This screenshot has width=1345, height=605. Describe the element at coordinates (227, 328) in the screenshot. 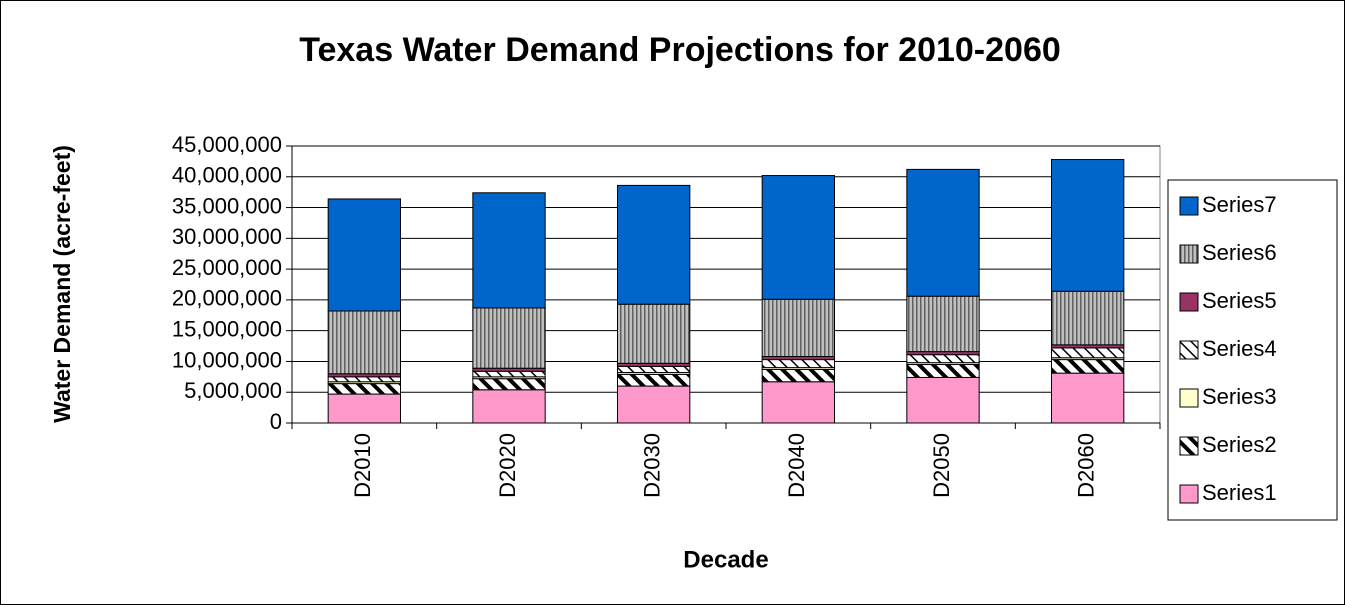

I see `y-tick-label: 15,000,000` at that location.